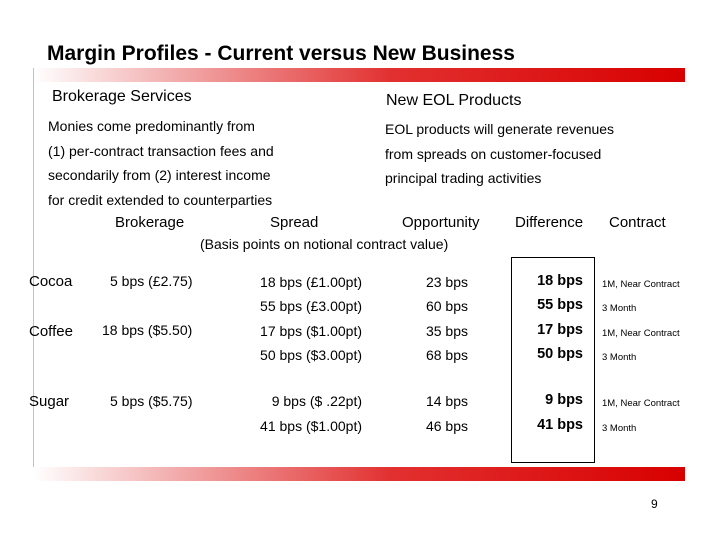 This screenshot has height=540, width=720. Describe the element at coordinates (49, 401) in the screenshot. I see `commodity-sugar: Sugar` at that location.